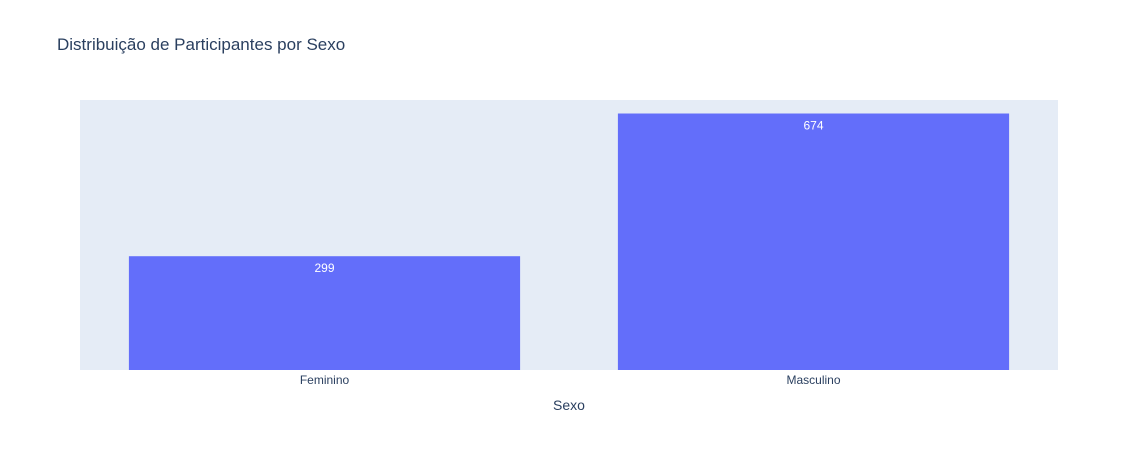  Describe the element at coordinates (569, 405) in the screenshot. I see `x-axis-title: Sexo` at that location.